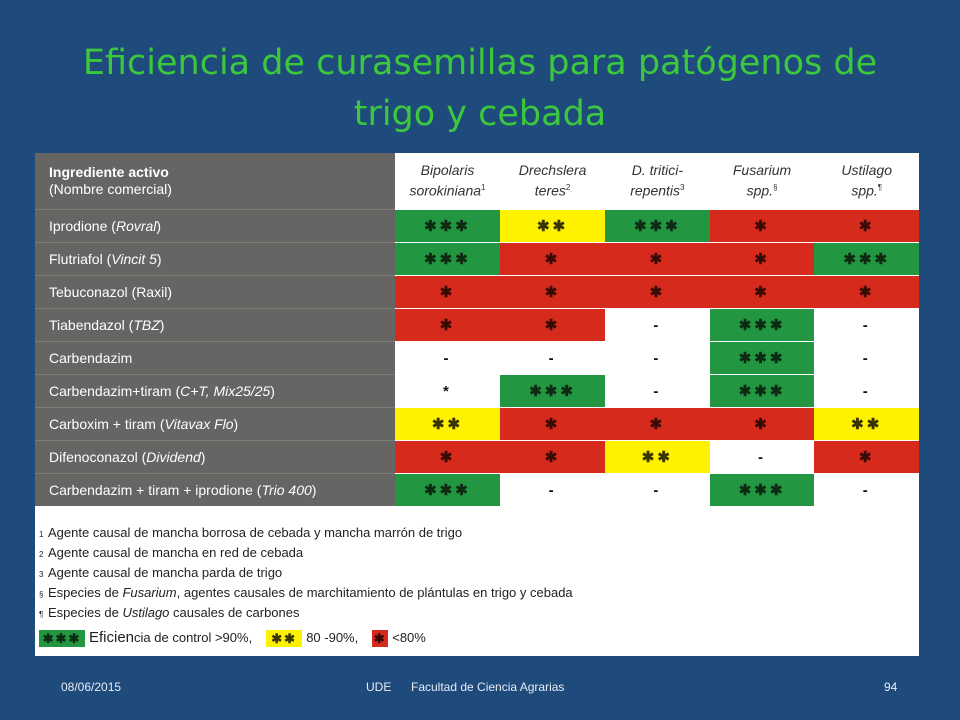 This screenshot has width=960, height=720. Describe the element at coordinates (149, 592) in the screenshot. I see `footnote-text: Fusarium` at that location.